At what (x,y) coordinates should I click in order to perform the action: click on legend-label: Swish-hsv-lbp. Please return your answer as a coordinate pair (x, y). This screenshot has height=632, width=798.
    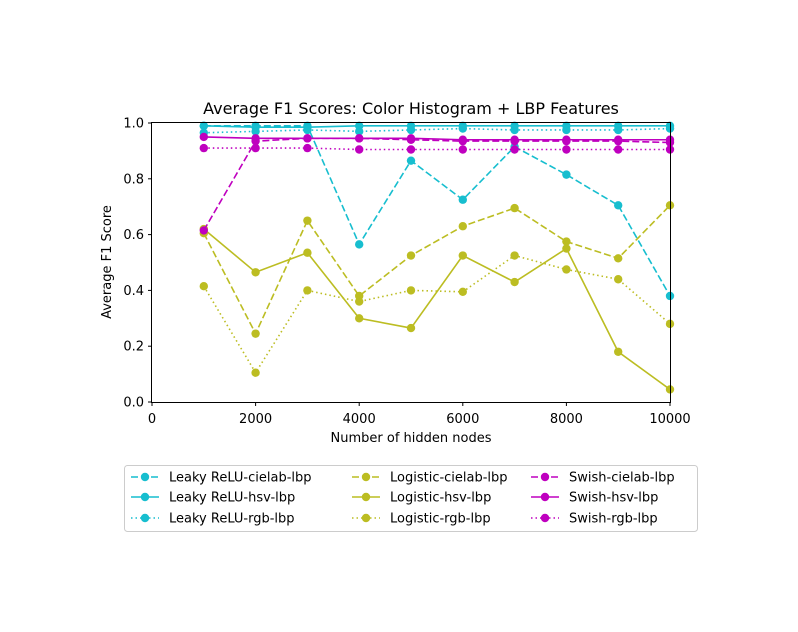
    Looking at the image, I should click on (613, 498).